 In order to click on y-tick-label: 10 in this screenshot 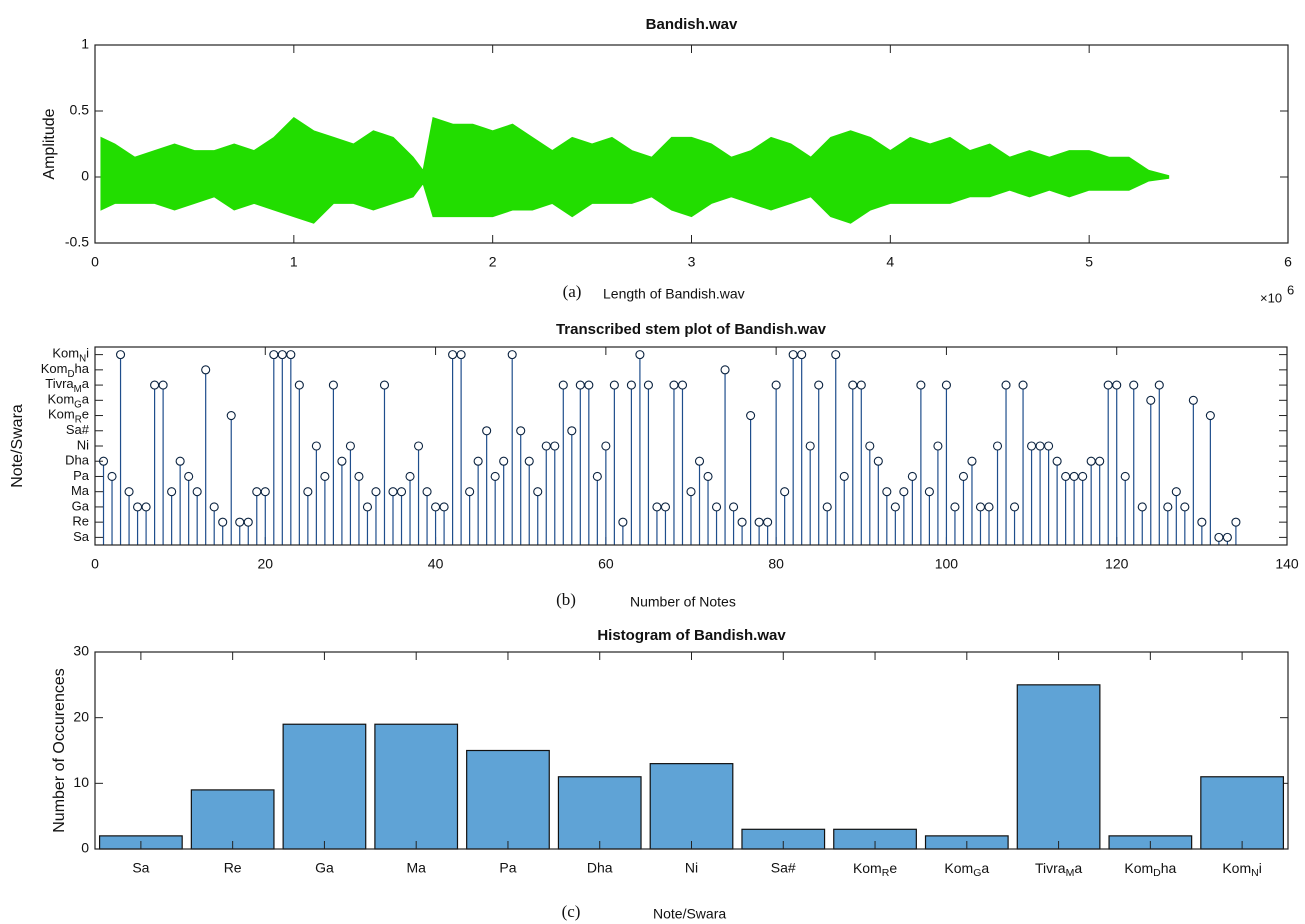, I will do `click(81, 782)`.